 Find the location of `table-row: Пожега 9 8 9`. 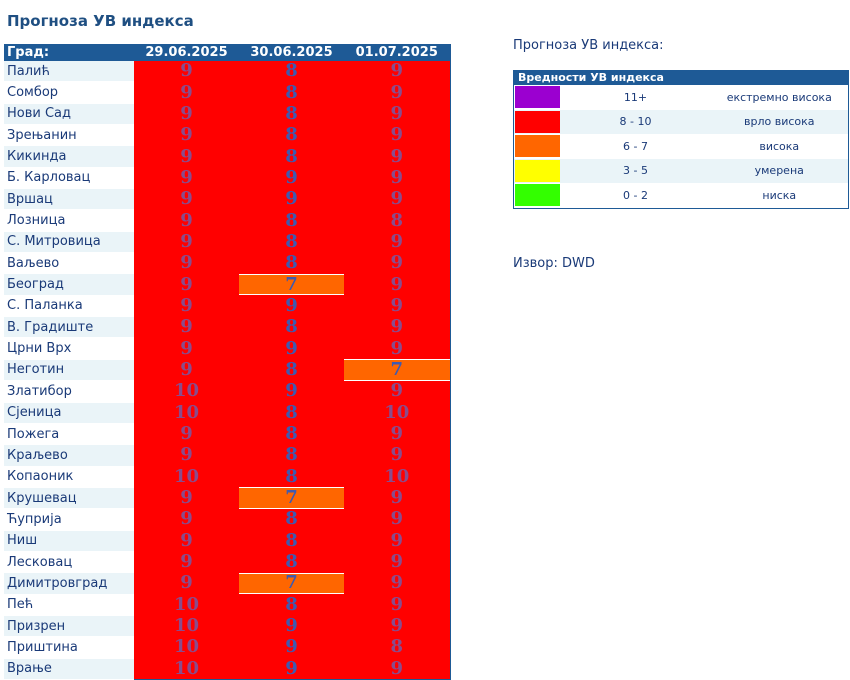

table-row: Пожега 9 8 9 is located at coordinates (227, 434).